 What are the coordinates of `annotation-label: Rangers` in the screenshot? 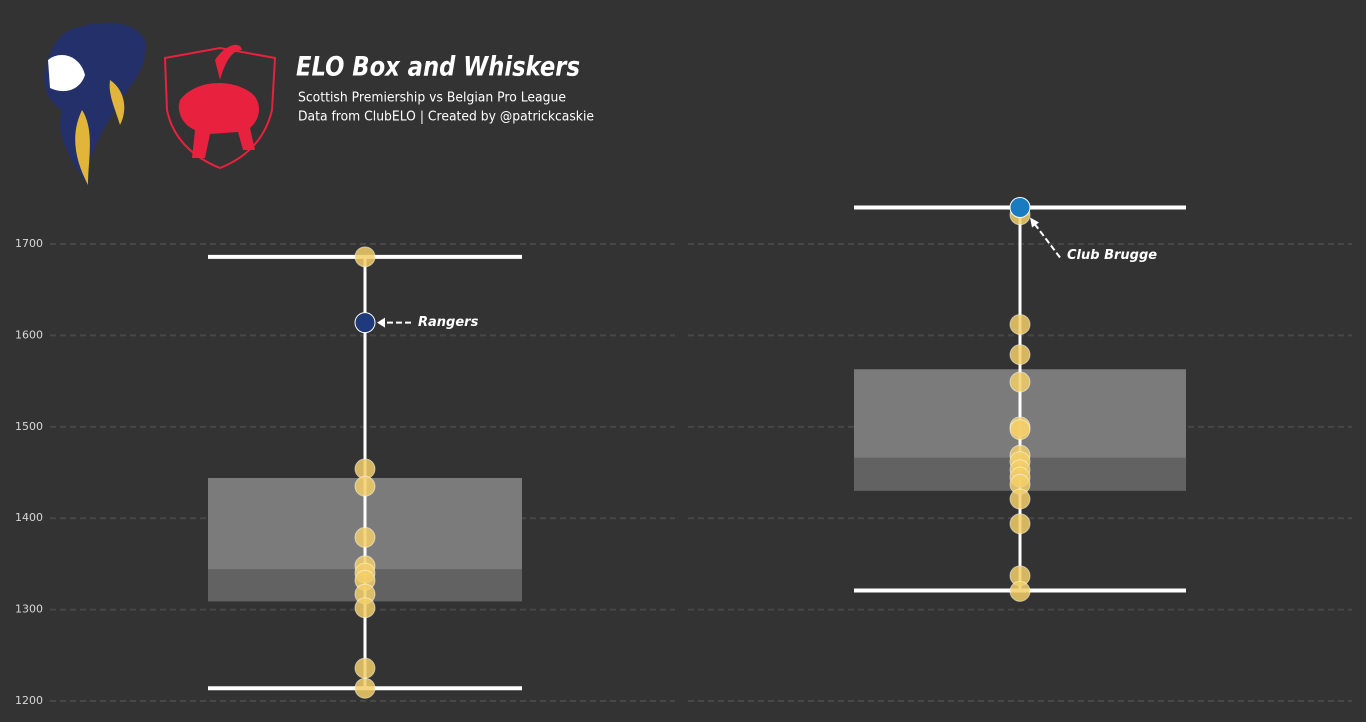 It's located at (448, 322).